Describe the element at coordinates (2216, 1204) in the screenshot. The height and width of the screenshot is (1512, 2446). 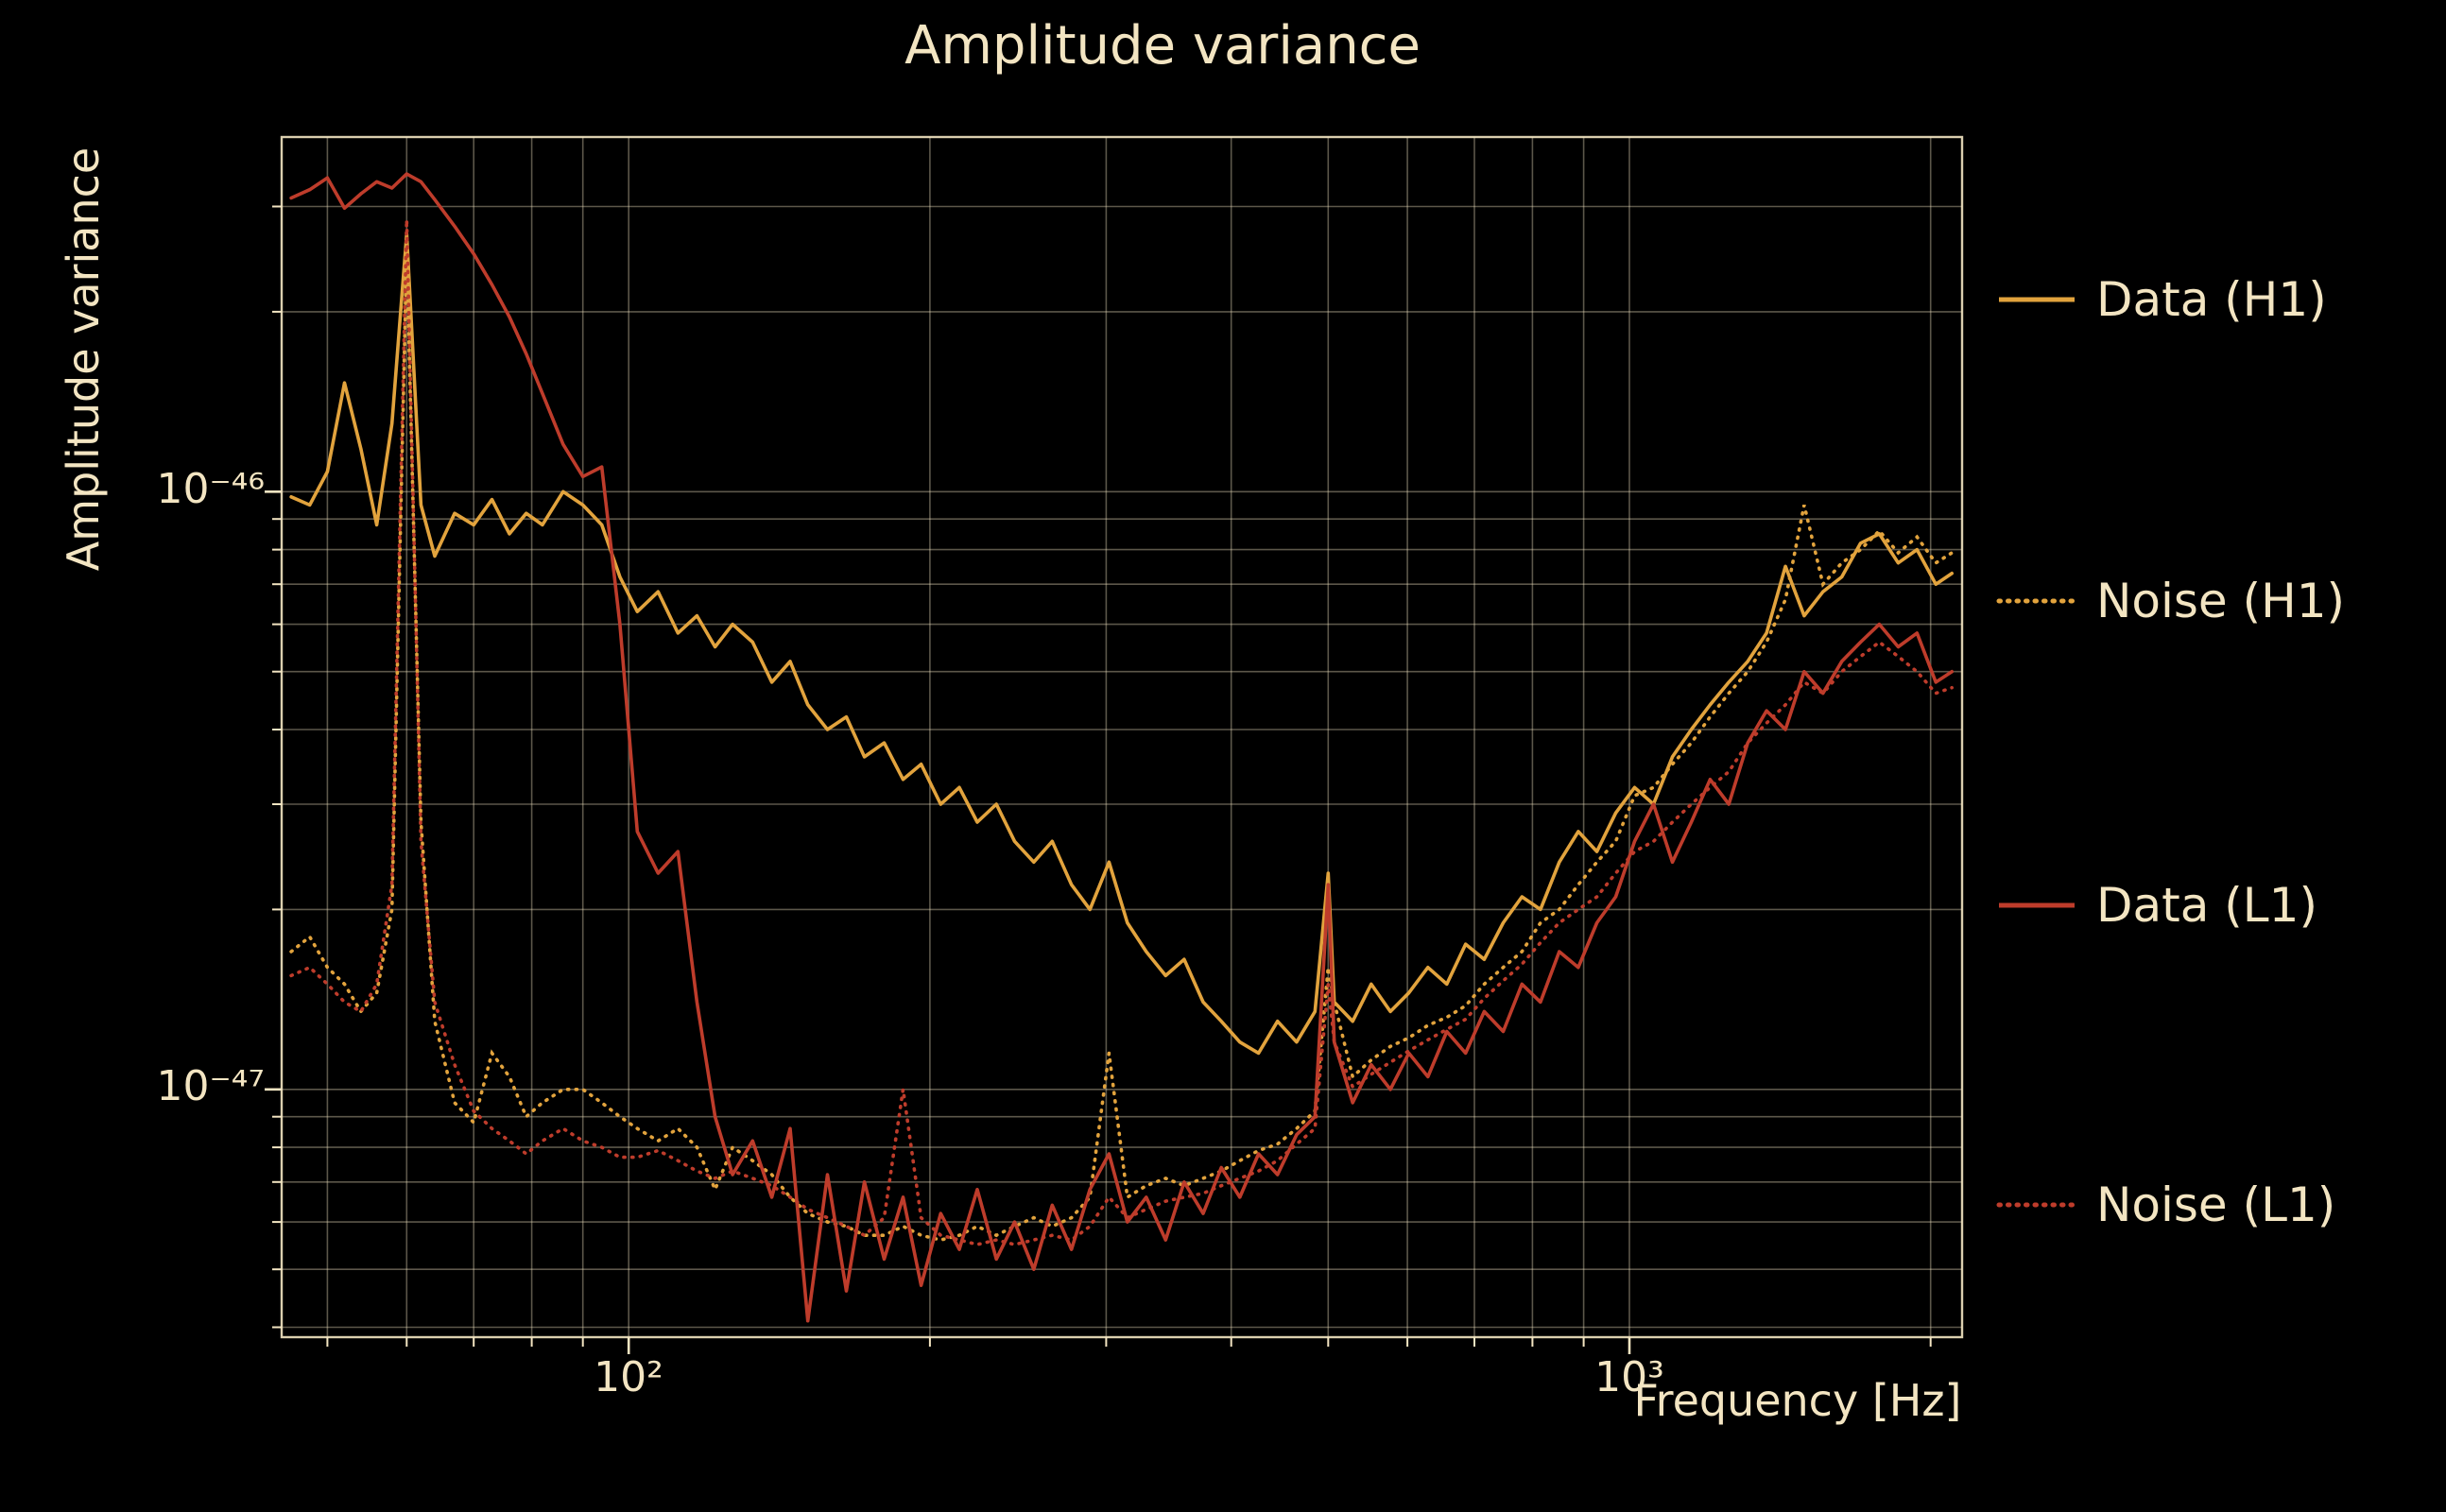
I see `legend-label-noise-l1: Noise (L1)` at that location.